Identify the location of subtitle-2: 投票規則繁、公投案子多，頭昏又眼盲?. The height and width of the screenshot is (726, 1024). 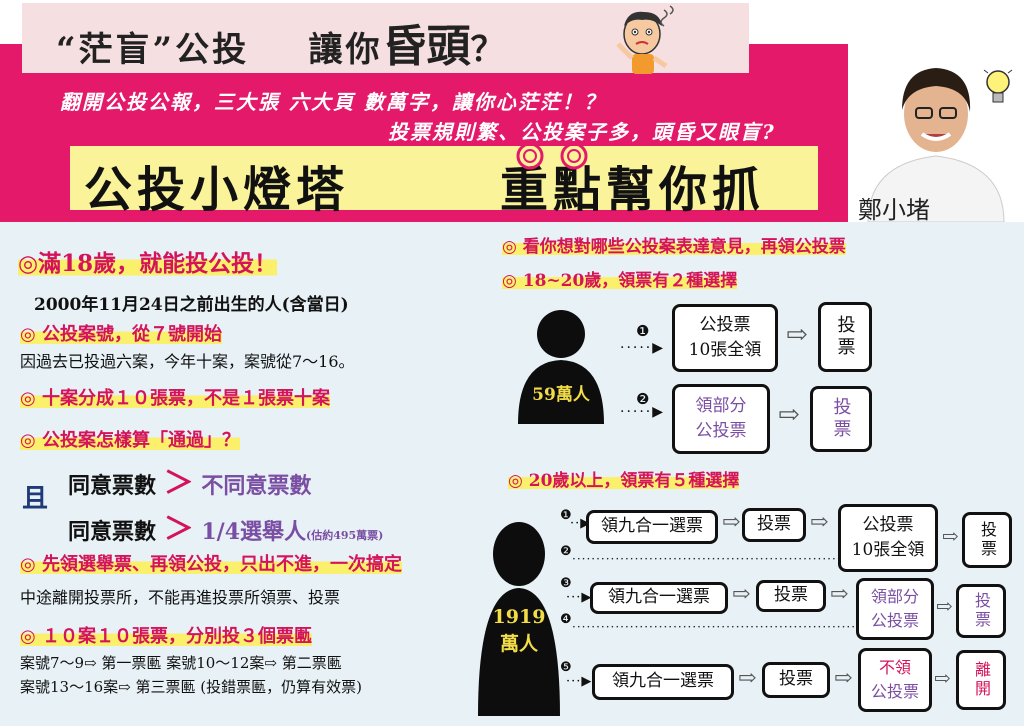
(582, 132).